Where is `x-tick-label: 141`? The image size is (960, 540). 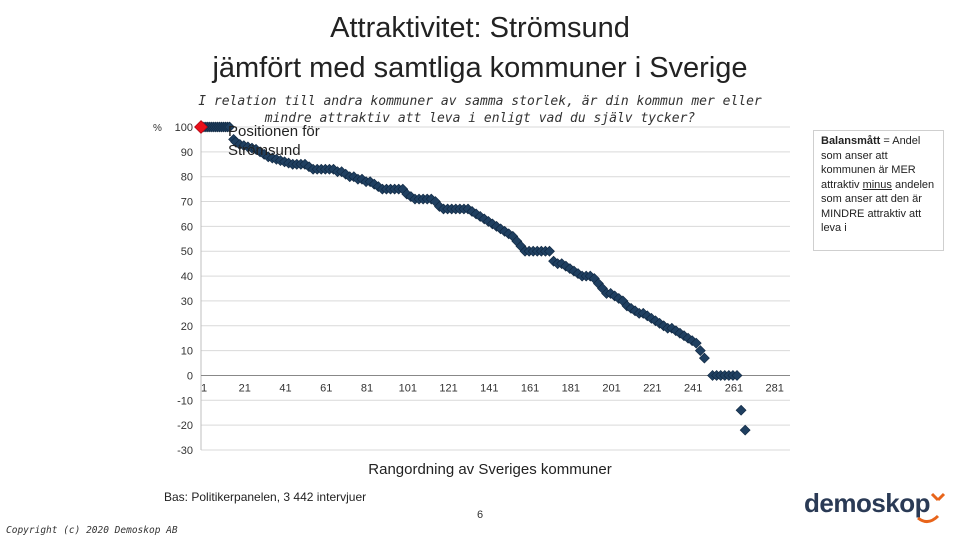 x-tick-label: 141 is located at coordinates (489, 388).